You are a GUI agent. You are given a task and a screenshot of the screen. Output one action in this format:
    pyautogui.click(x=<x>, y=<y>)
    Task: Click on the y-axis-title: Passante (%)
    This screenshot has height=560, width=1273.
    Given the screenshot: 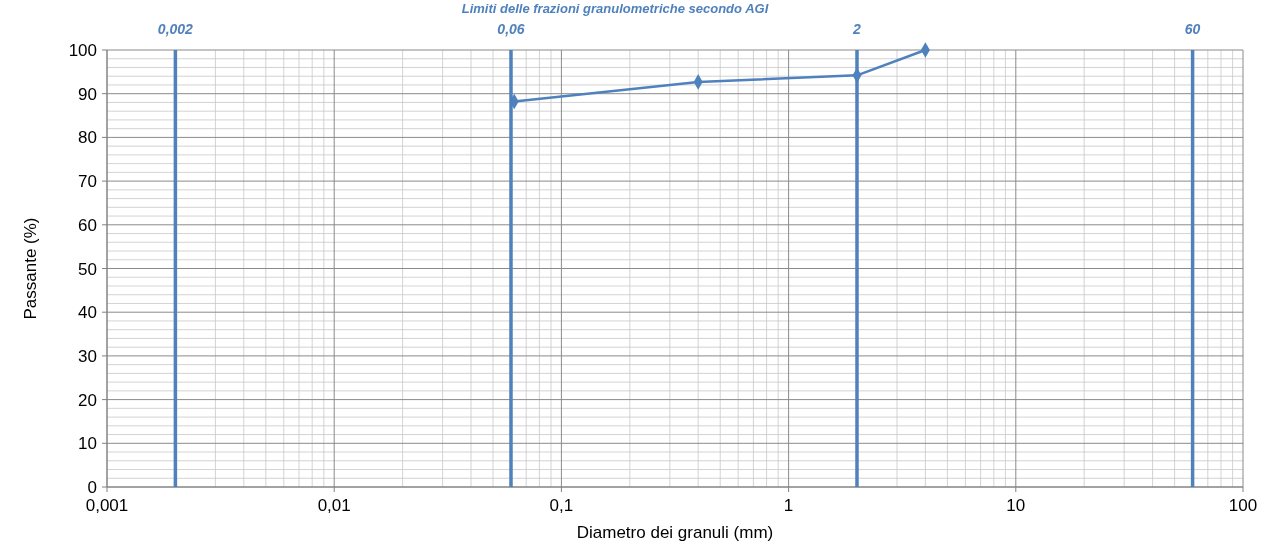 What is the action you would take?
    pyautogui.click(x=30, y=268)
    